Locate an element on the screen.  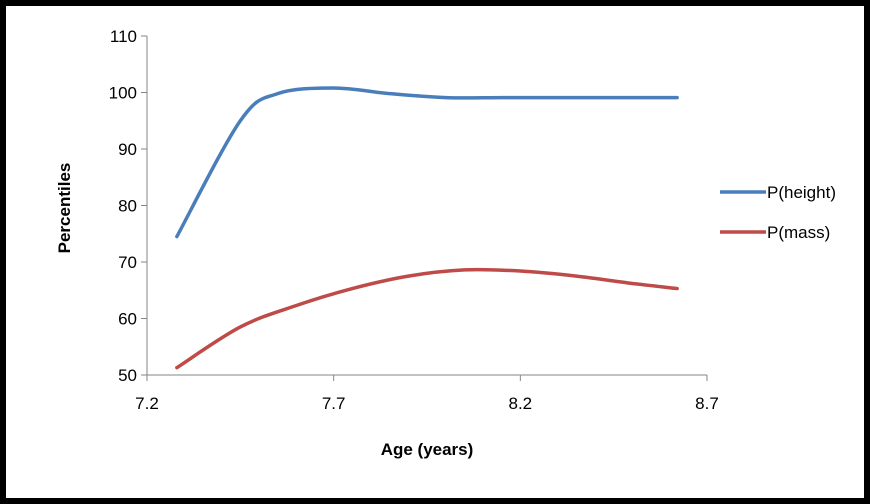
y-tick-label: 110 is located at coordinates (123, 36).